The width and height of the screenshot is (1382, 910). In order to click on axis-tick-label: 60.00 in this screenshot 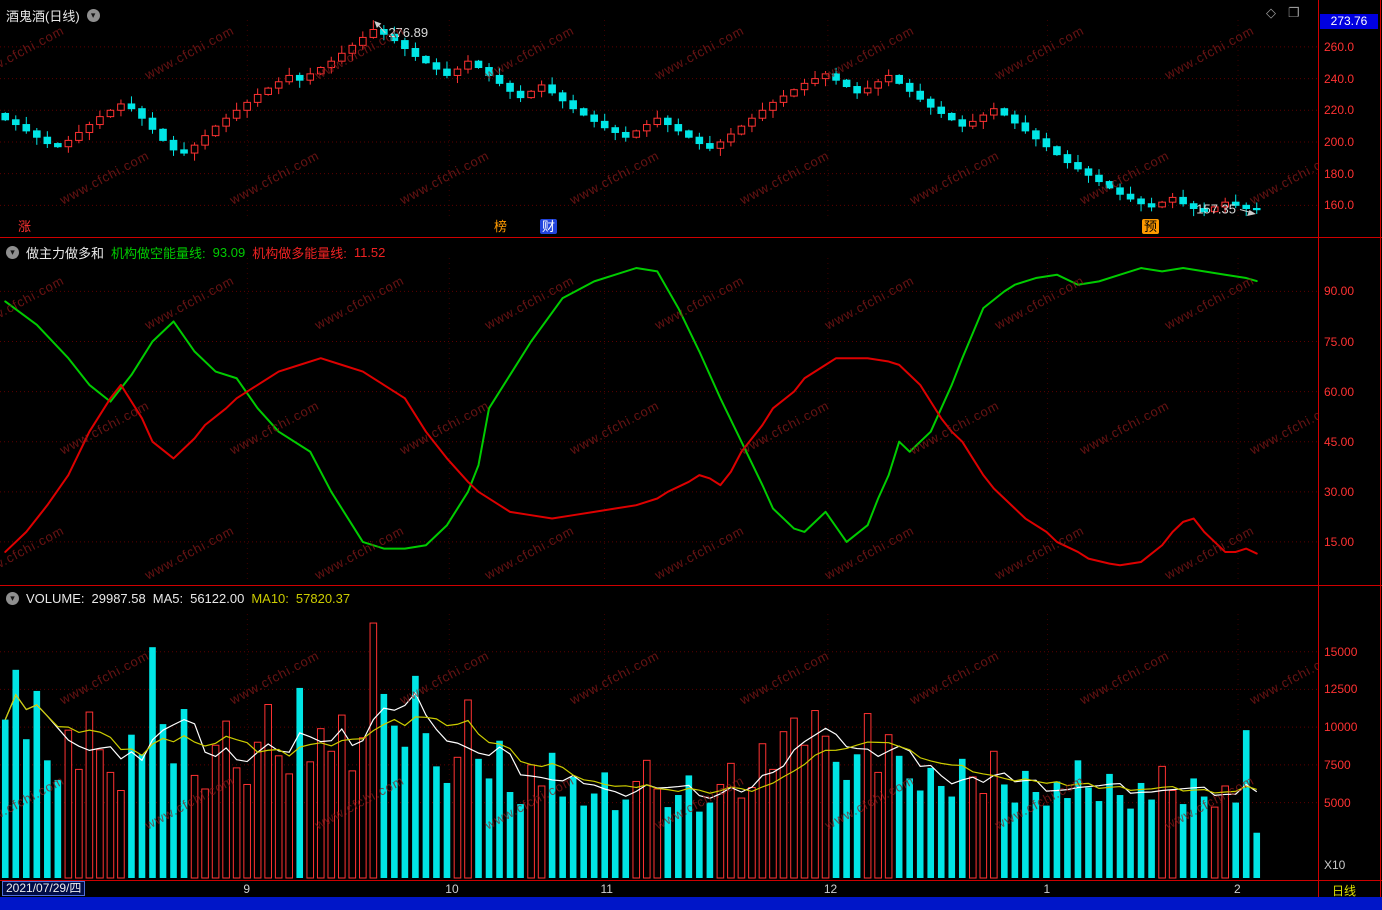, I will do `click(1339, 391)`.